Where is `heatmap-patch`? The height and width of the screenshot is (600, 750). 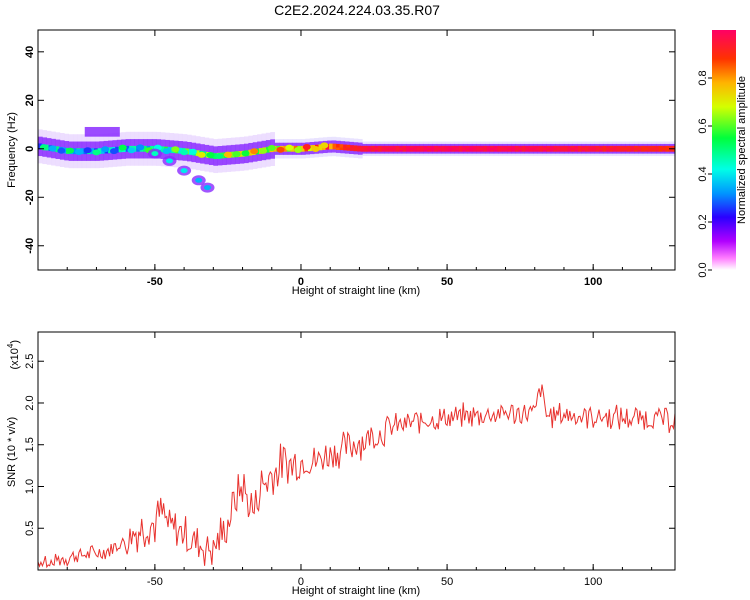 heatmap-patch is located at coordinates (102, 131).